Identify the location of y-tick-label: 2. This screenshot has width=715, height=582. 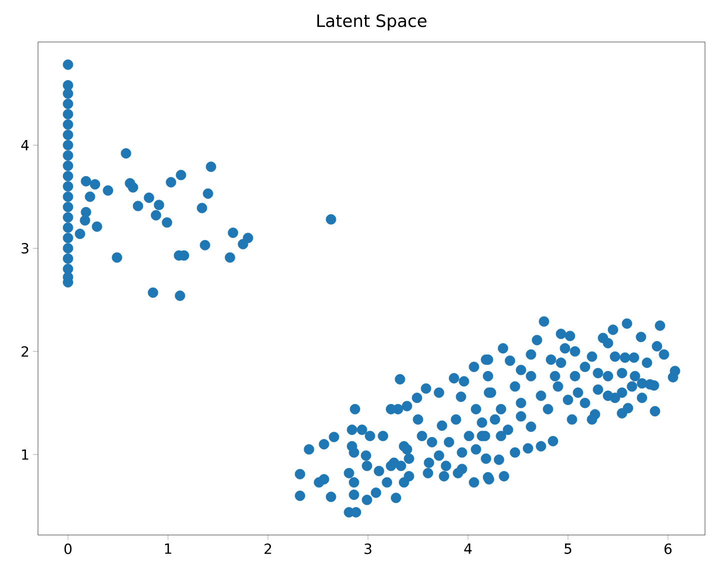
(25, 351).